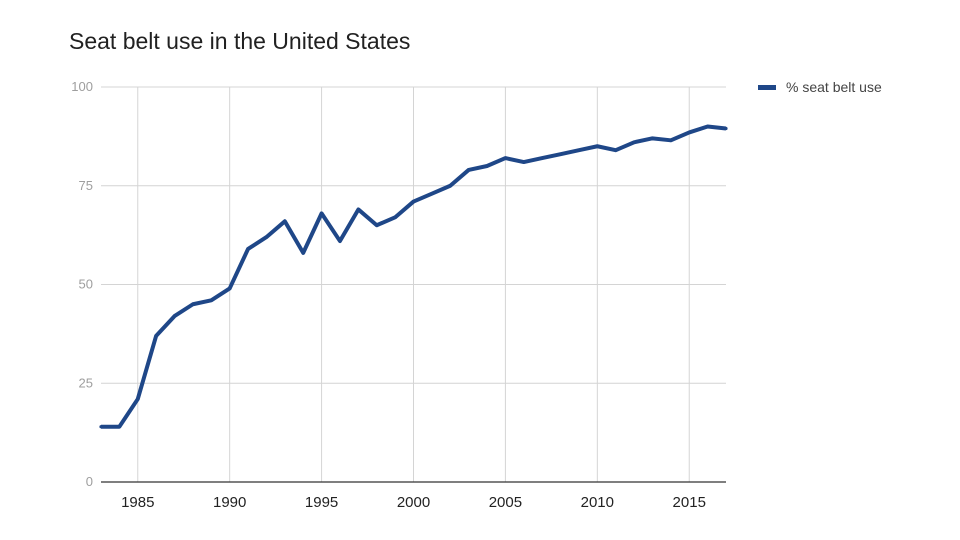  What do you see at coordinates (505, 502) in the screenshot?
I see `x-tick-label: 2005` at bounding box center [505, 502].